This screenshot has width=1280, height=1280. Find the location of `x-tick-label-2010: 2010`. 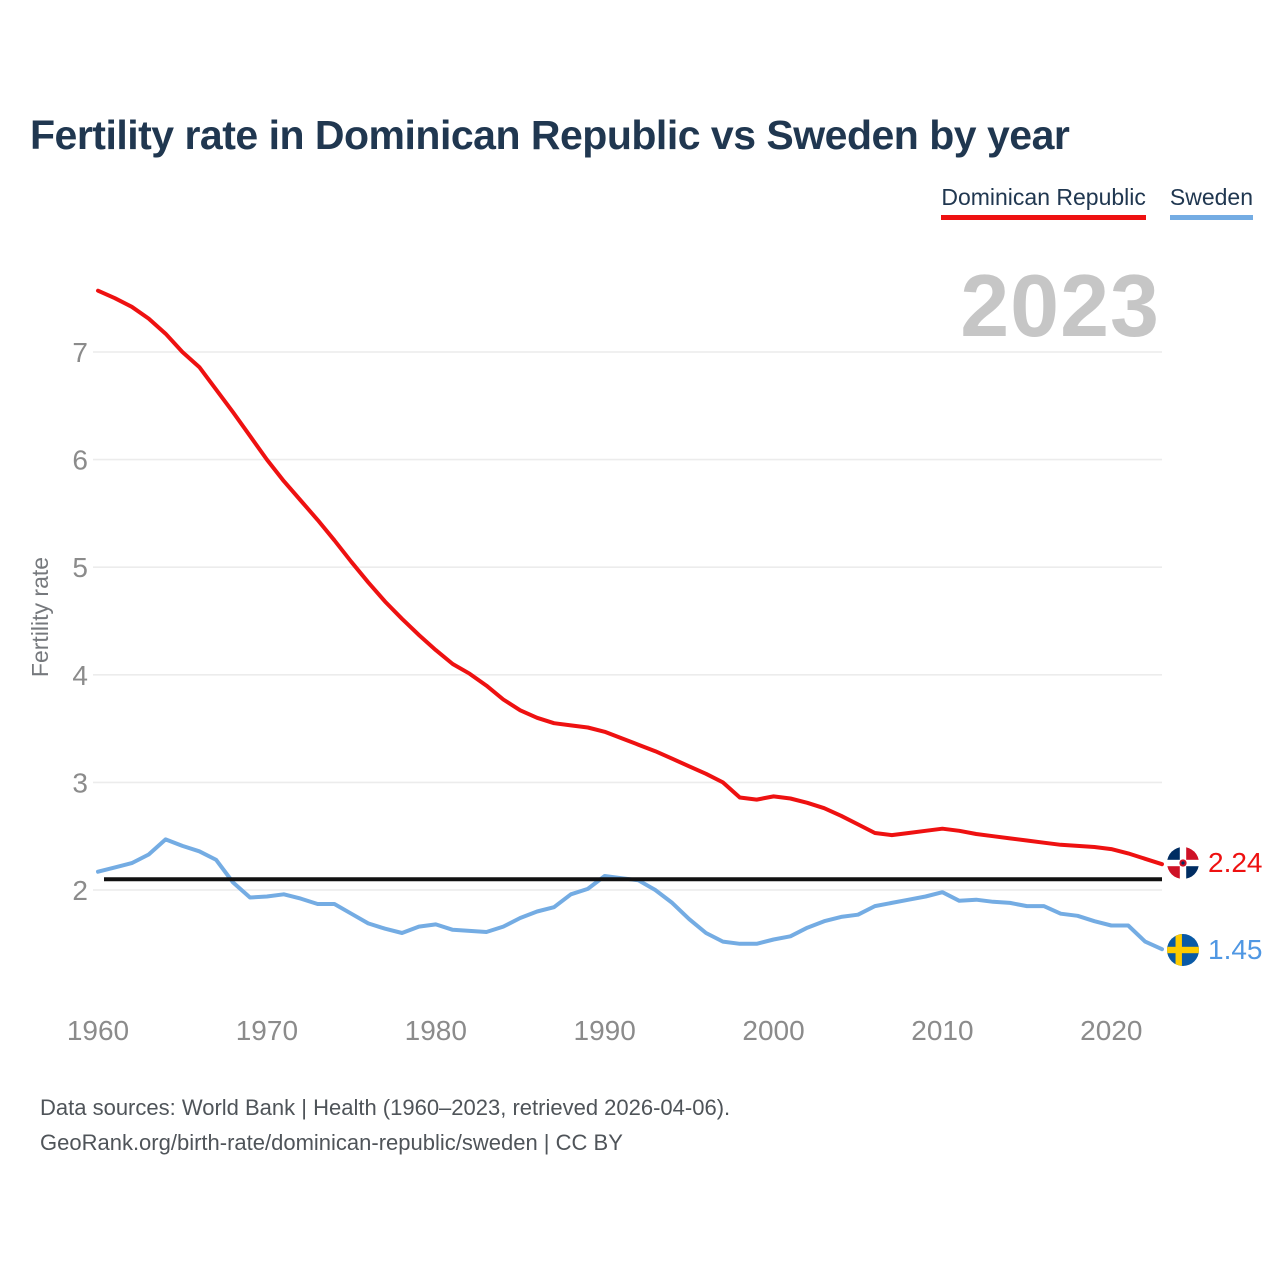

x-tick-label-2010: 2010 is located at coordinates (942, 1030).